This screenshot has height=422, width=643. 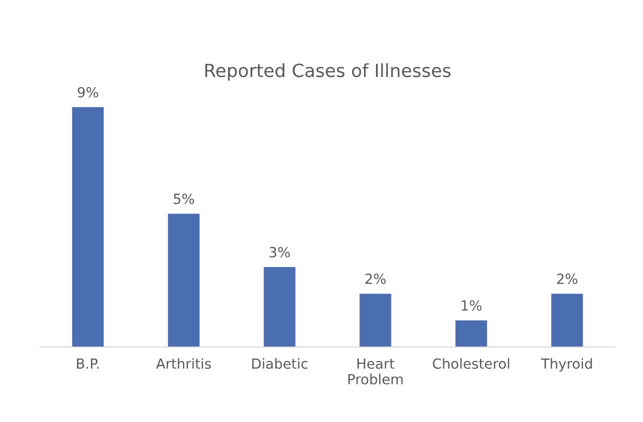 I want to click on chart-title: Reported Cases of Illnesses, so click(x=328, y=72).